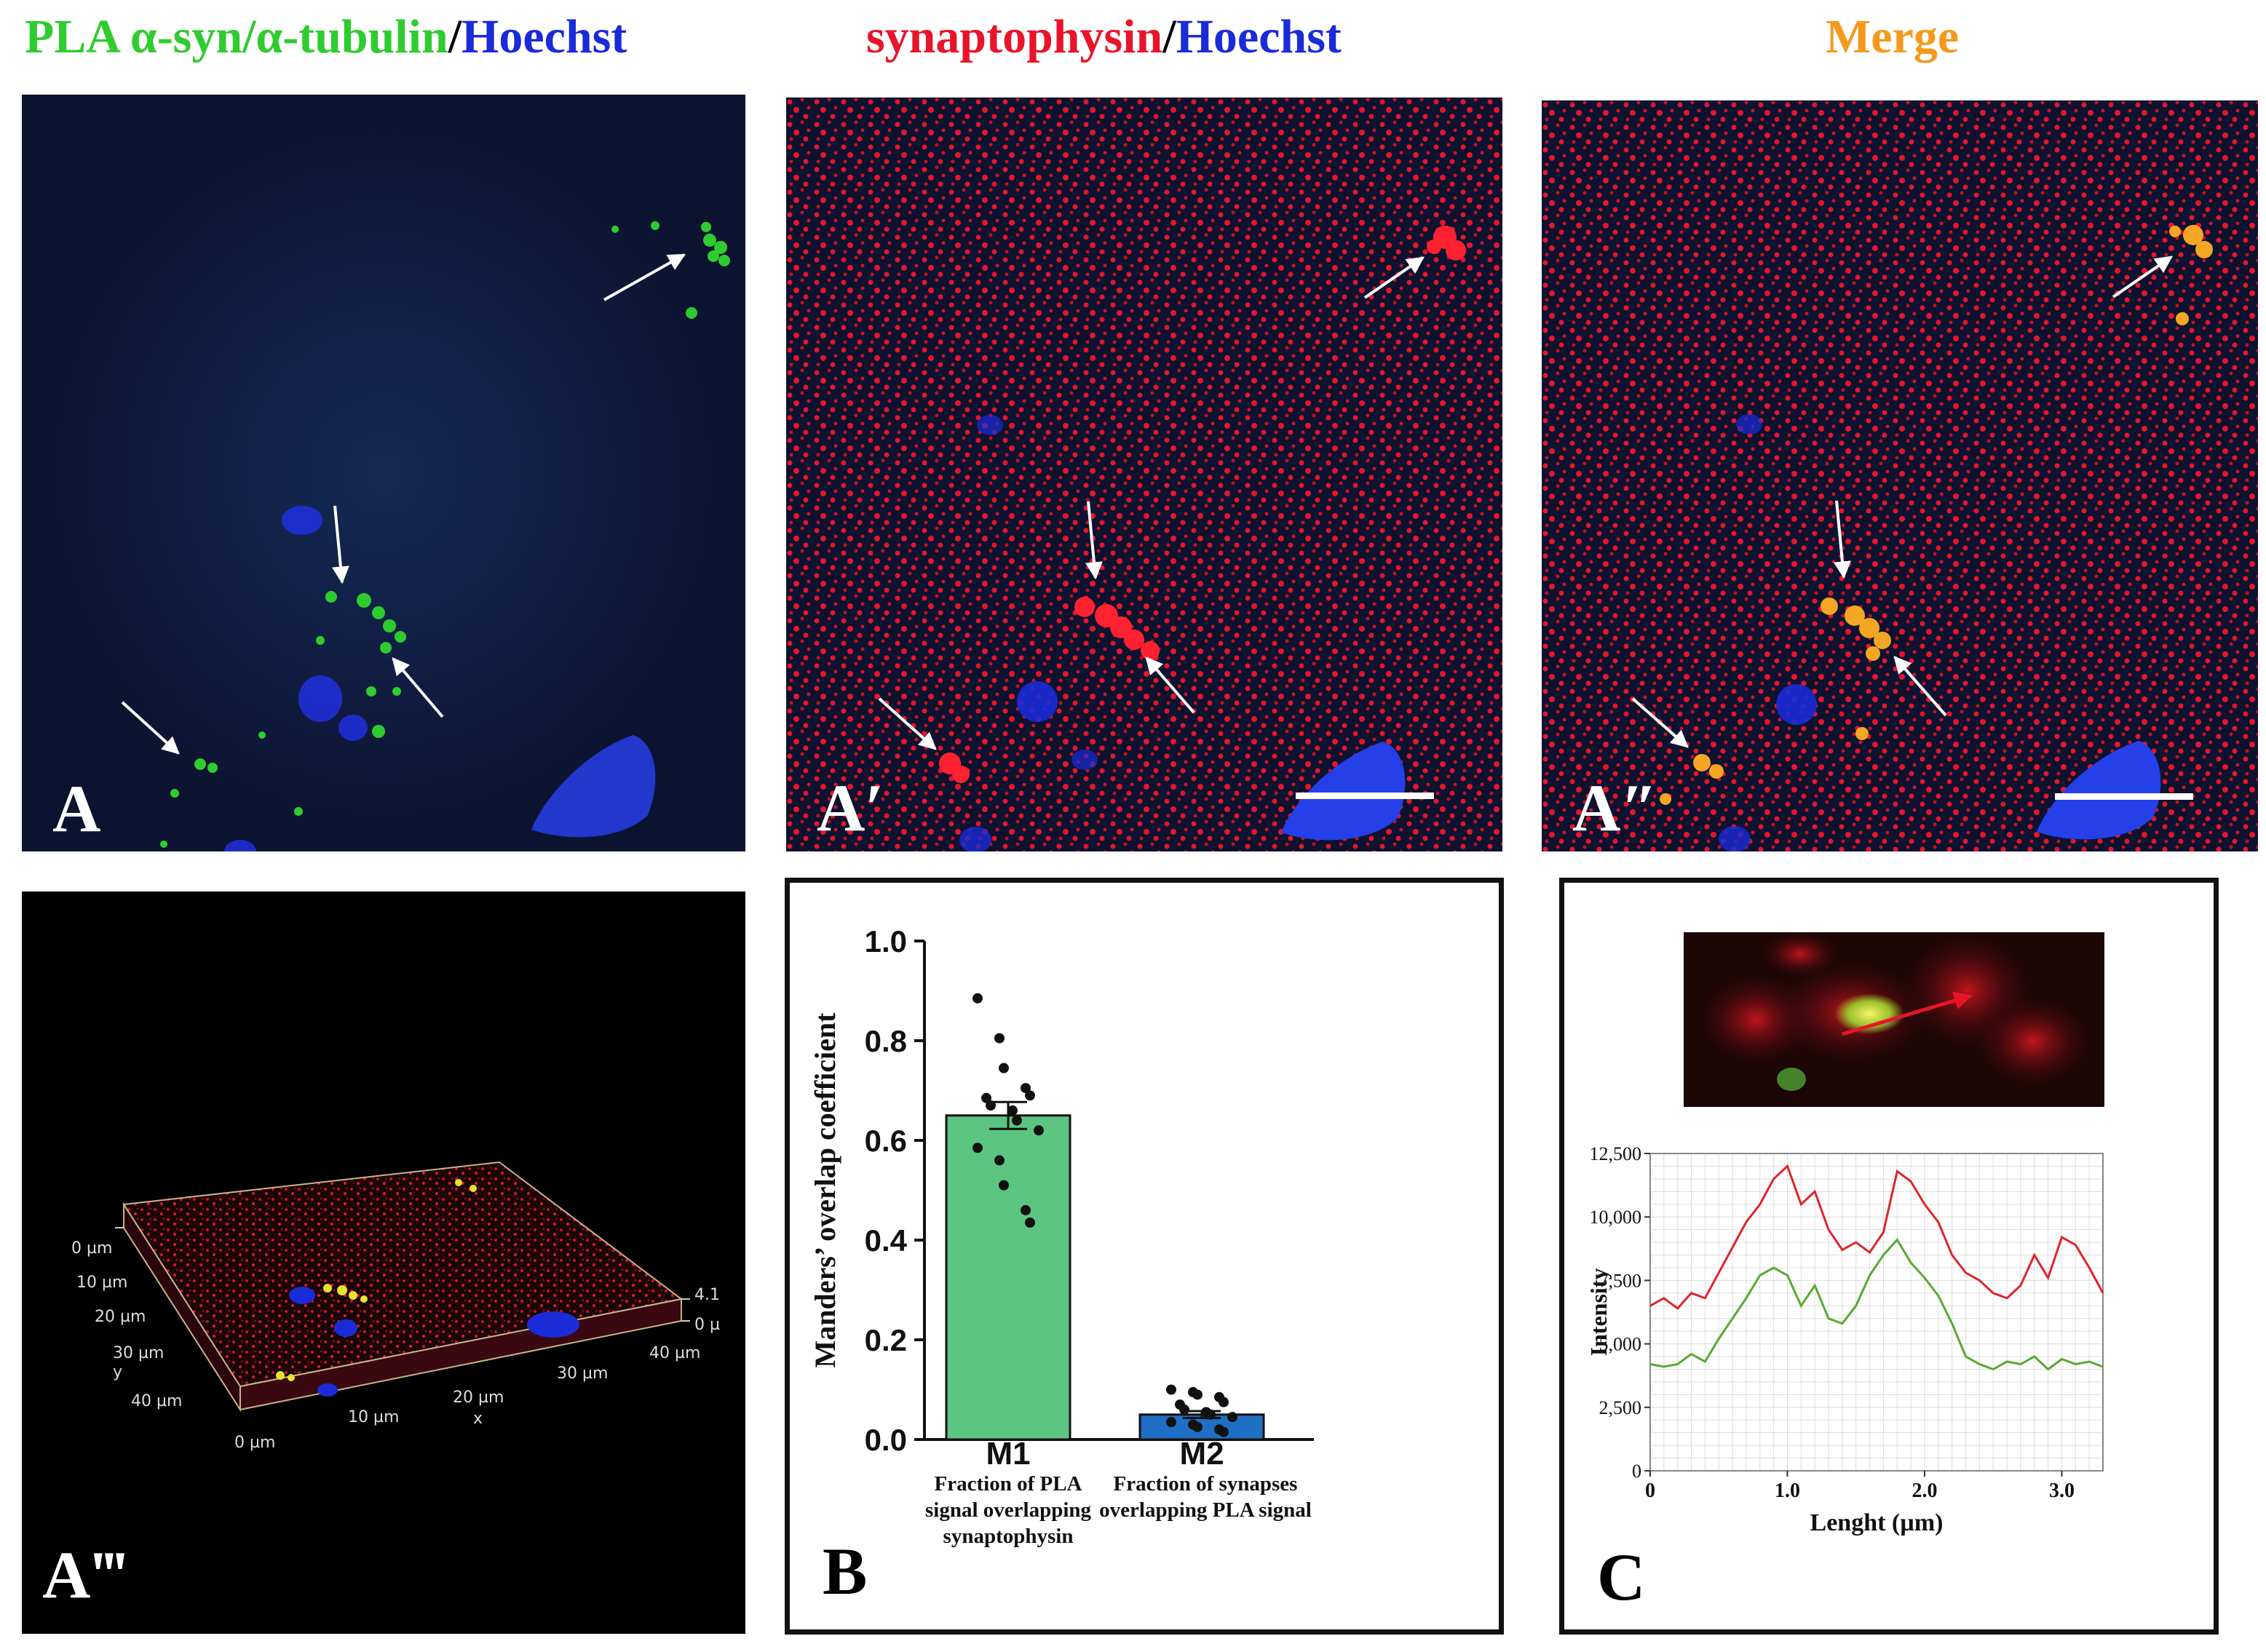 This screenshot has width=2266, height=1652. I want to click on caption-m2-line: overlapping PLA signal, so click(1205, 1510).